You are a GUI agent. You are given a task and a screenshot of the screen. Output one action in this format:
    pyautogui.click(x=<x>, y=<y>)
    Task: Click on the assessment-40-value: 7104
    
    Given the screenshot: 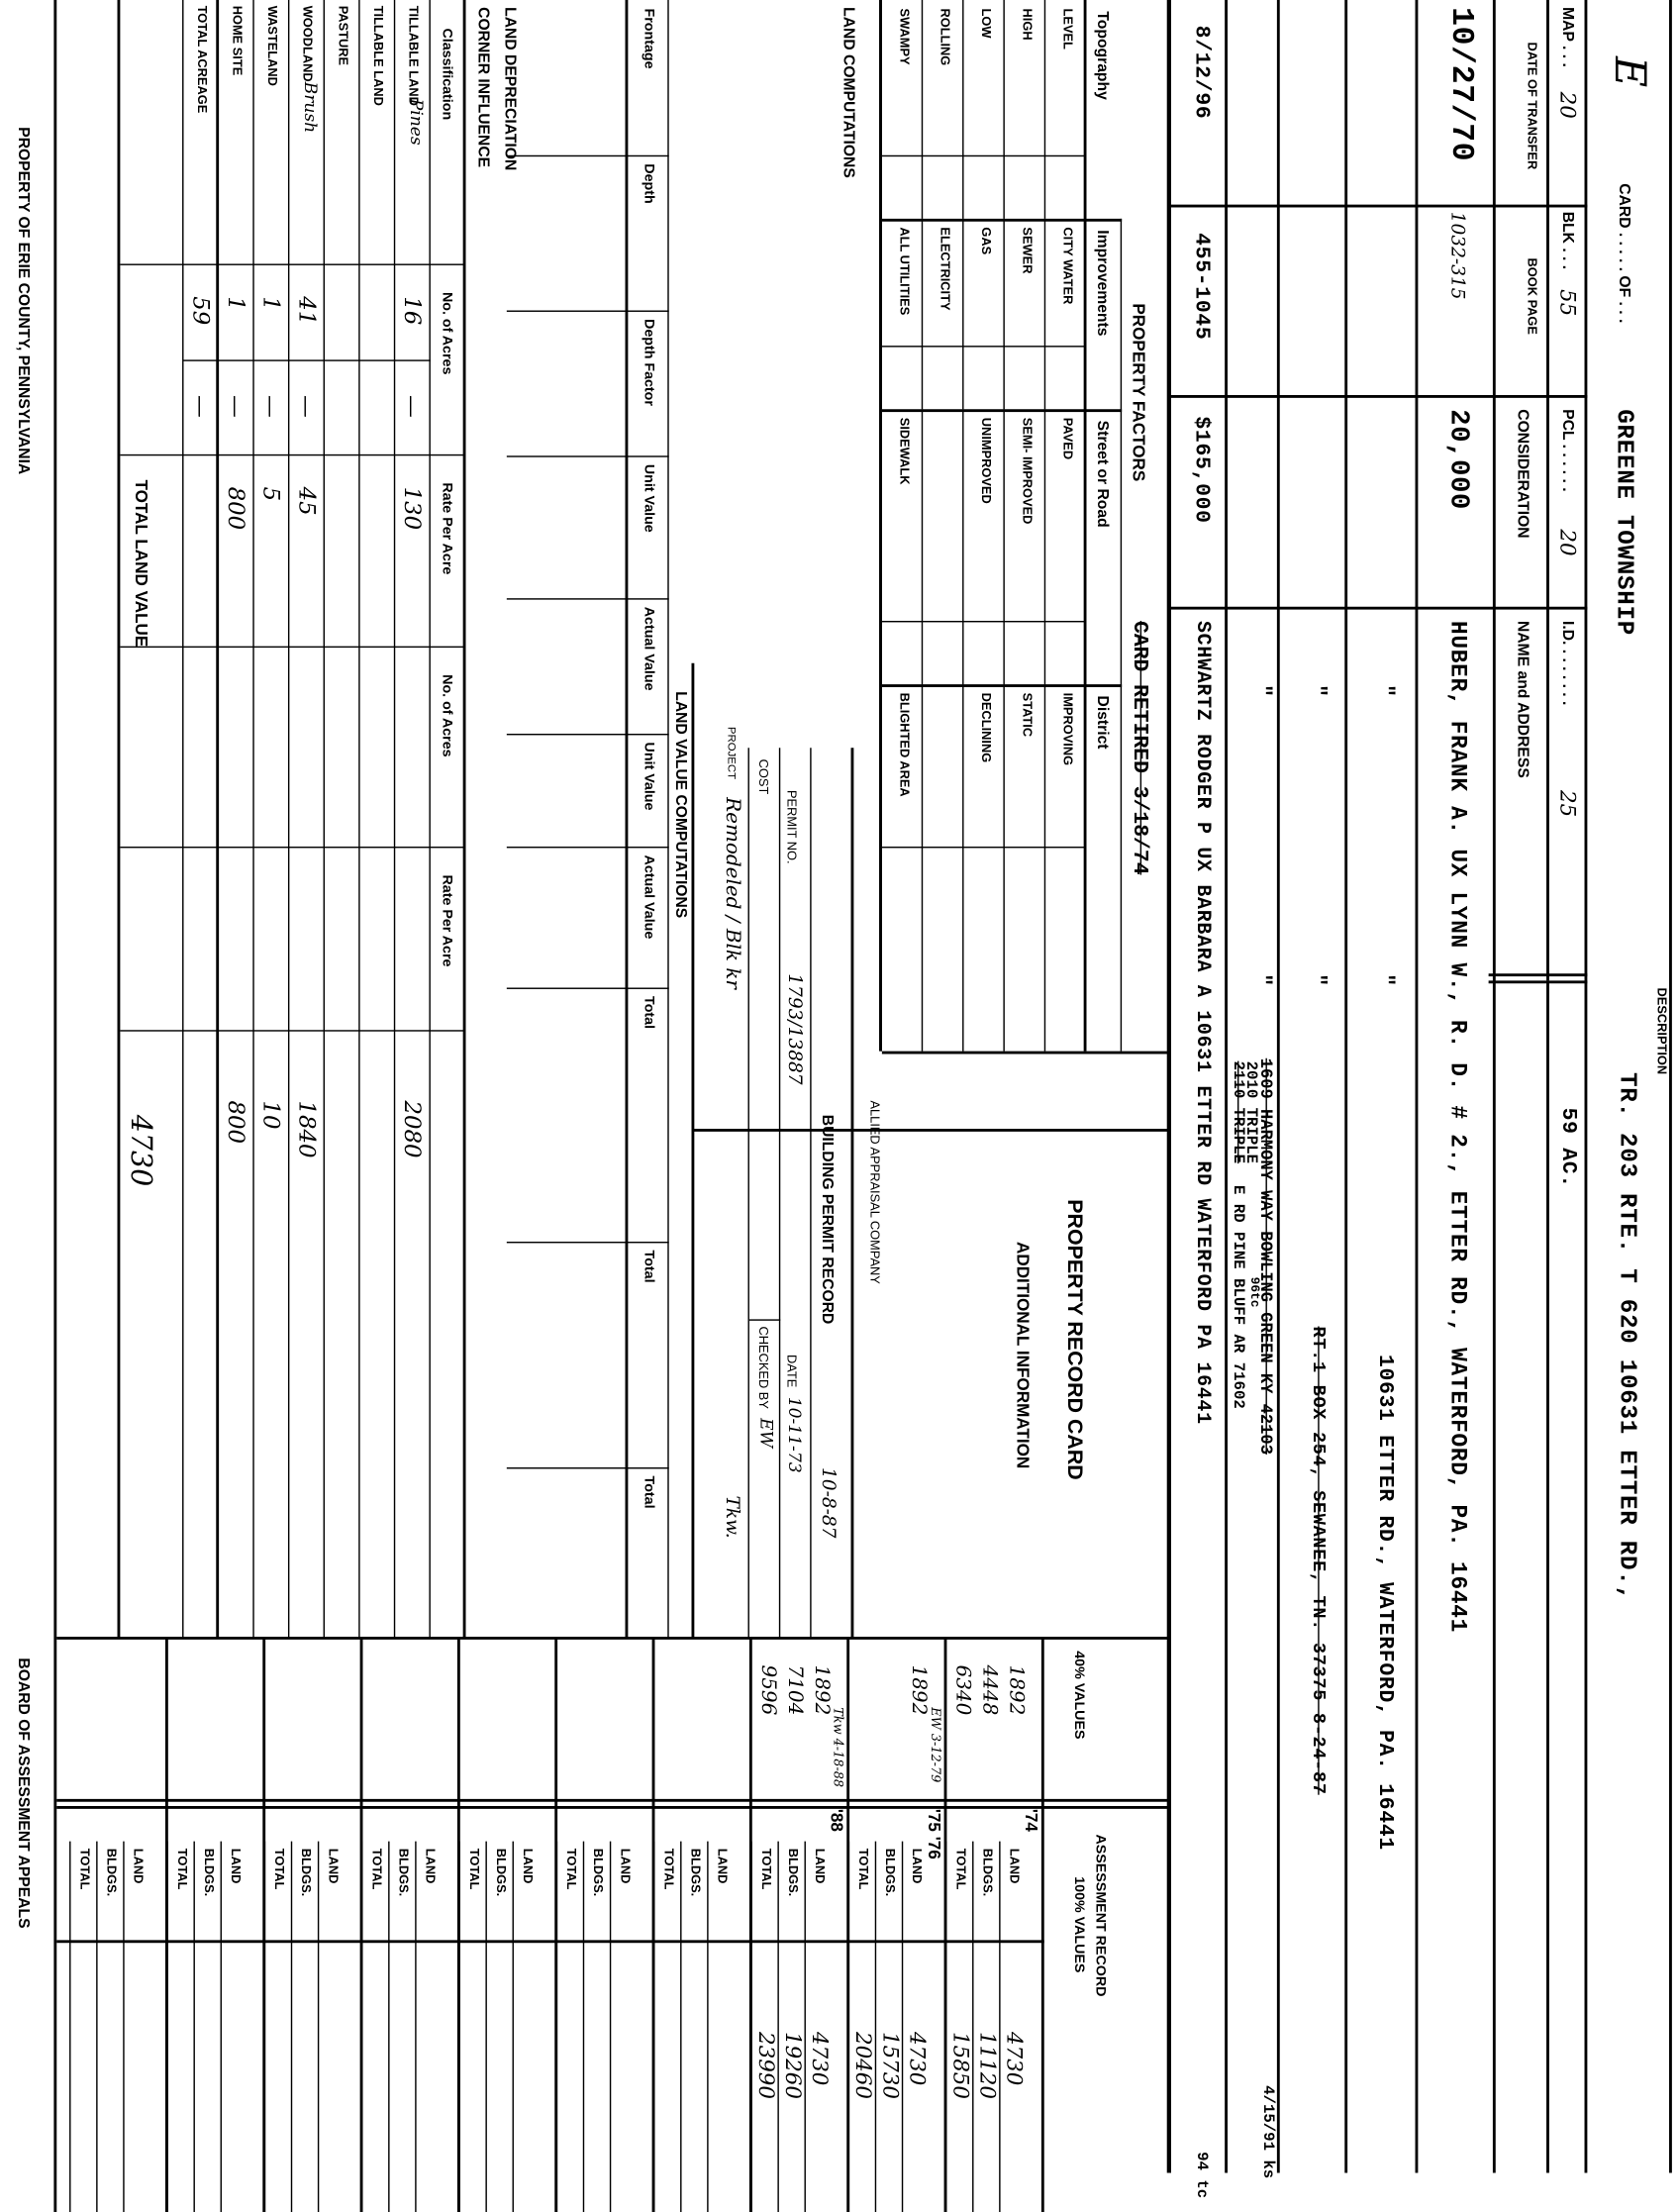 What is the action you would take?
    pyautogui.click(x=794, y=1690)
    